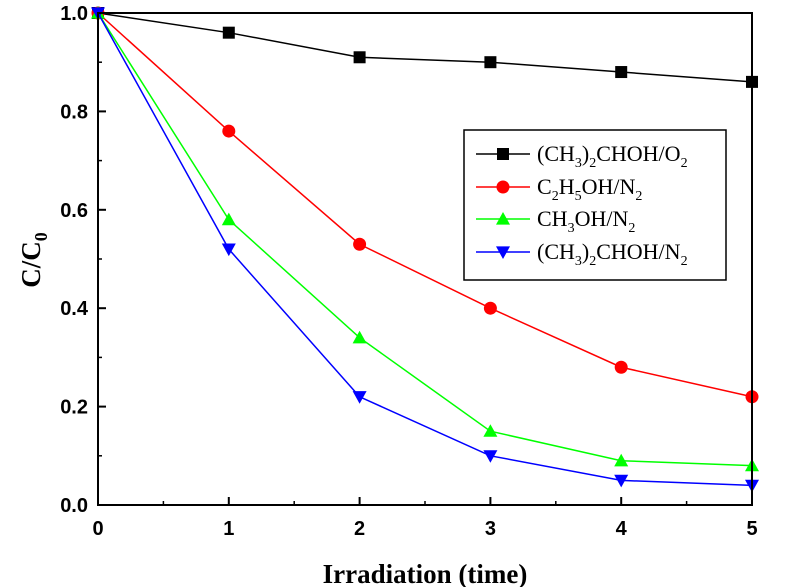 This screenshot has width=788, height=587. What do you see at coordinates (31, 264) in the screenshot?
I see `y-axis-title-main: C/C` at bounding box center [31, 264].